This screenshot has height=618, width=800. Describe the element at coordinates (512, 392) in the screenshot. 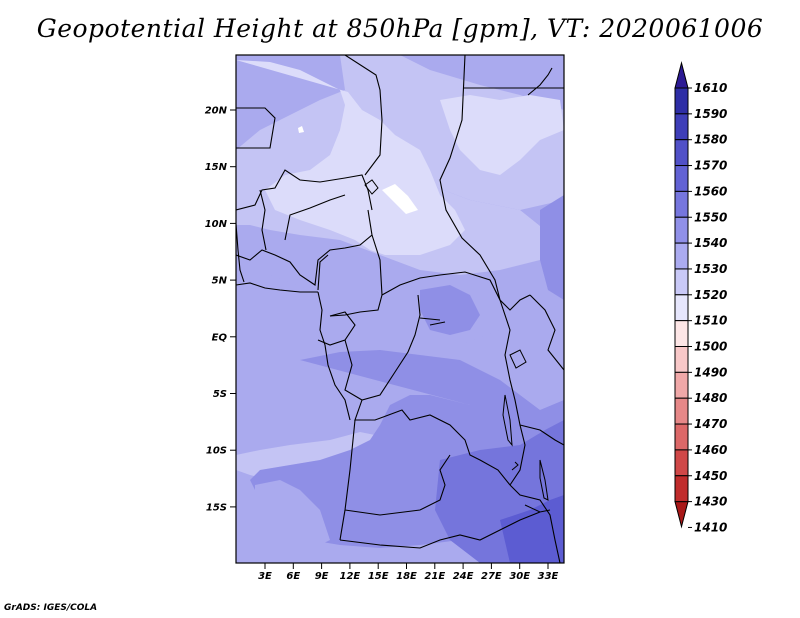

I see `border-east-congo` at that location.